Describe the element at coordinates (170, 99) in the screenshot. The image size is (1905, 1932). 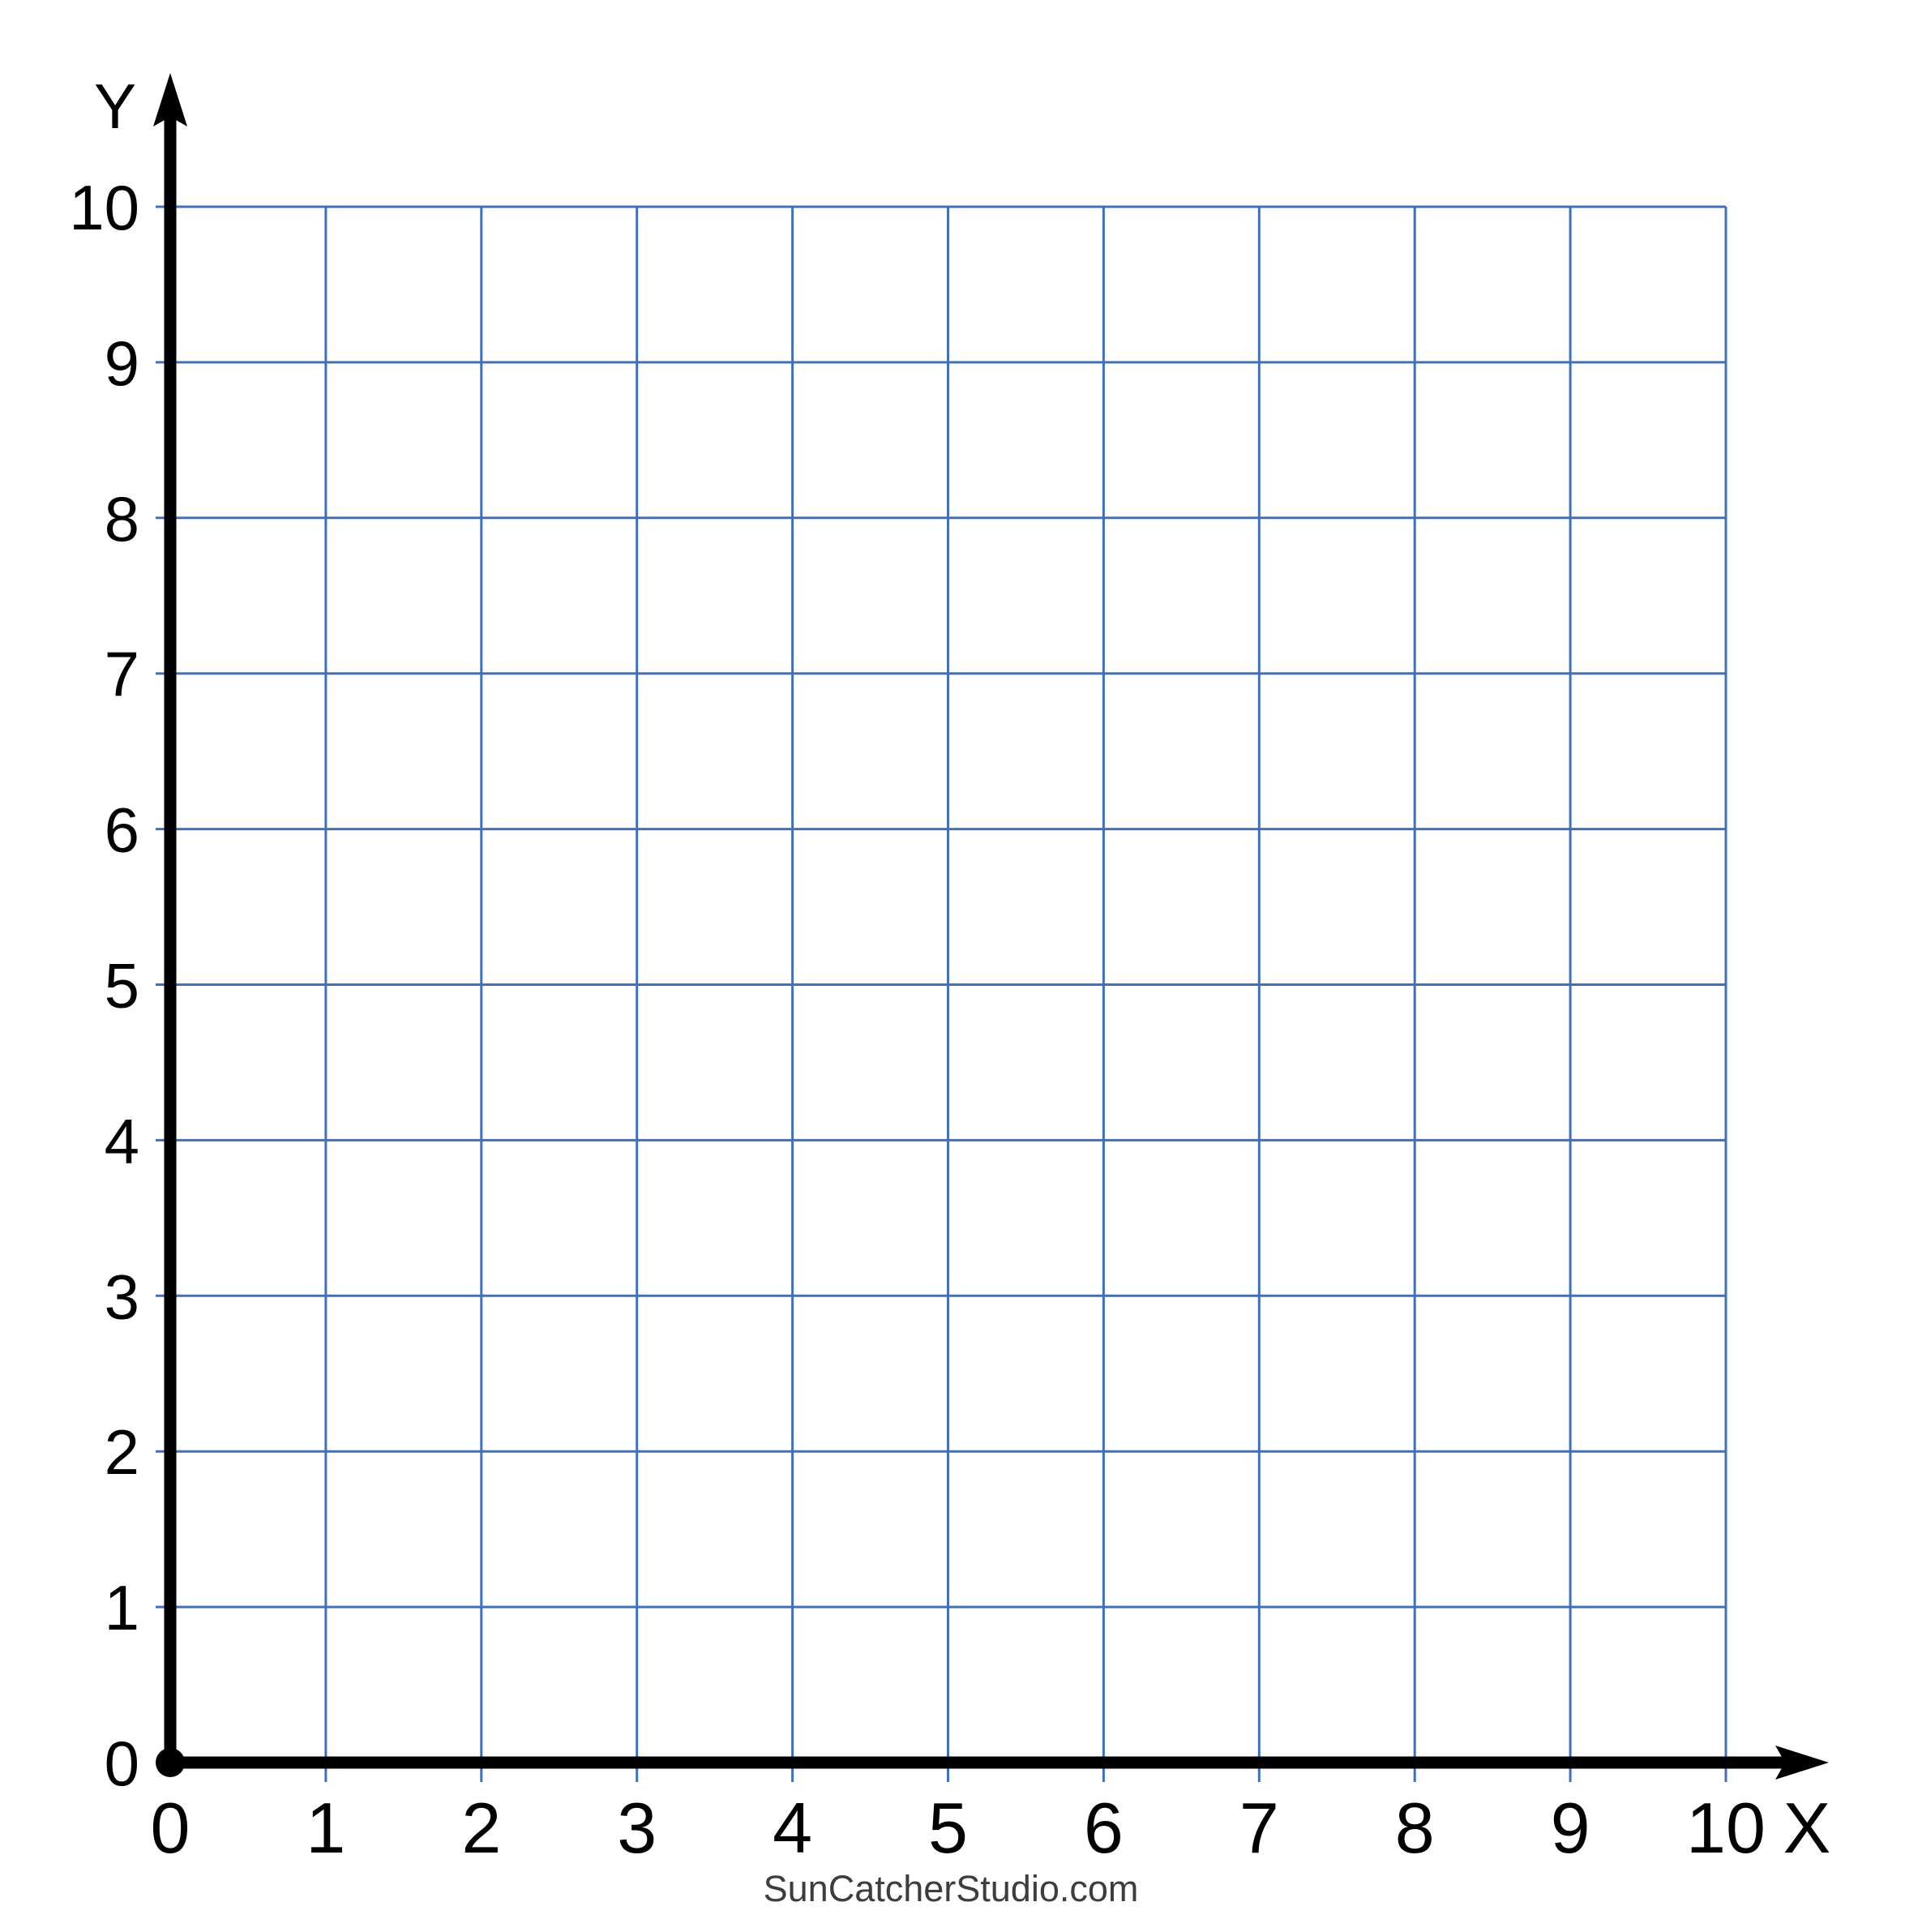
I see `y-axis-arrow-icon` at that location.